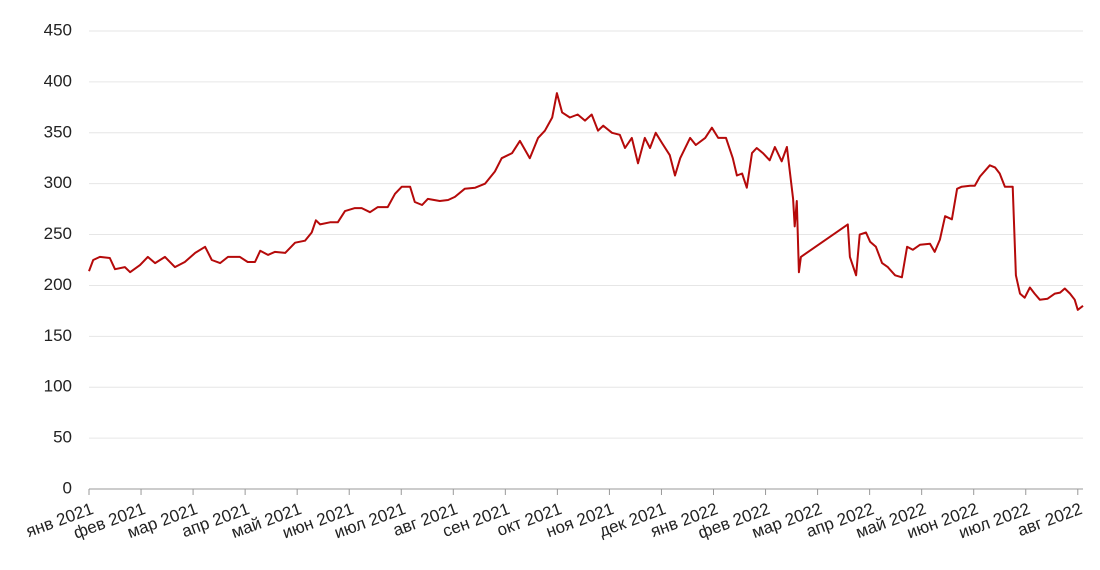 The height and width of the screenshot is (570, 1100). I want to click on y-tick-label: 0, so click(67, 487).